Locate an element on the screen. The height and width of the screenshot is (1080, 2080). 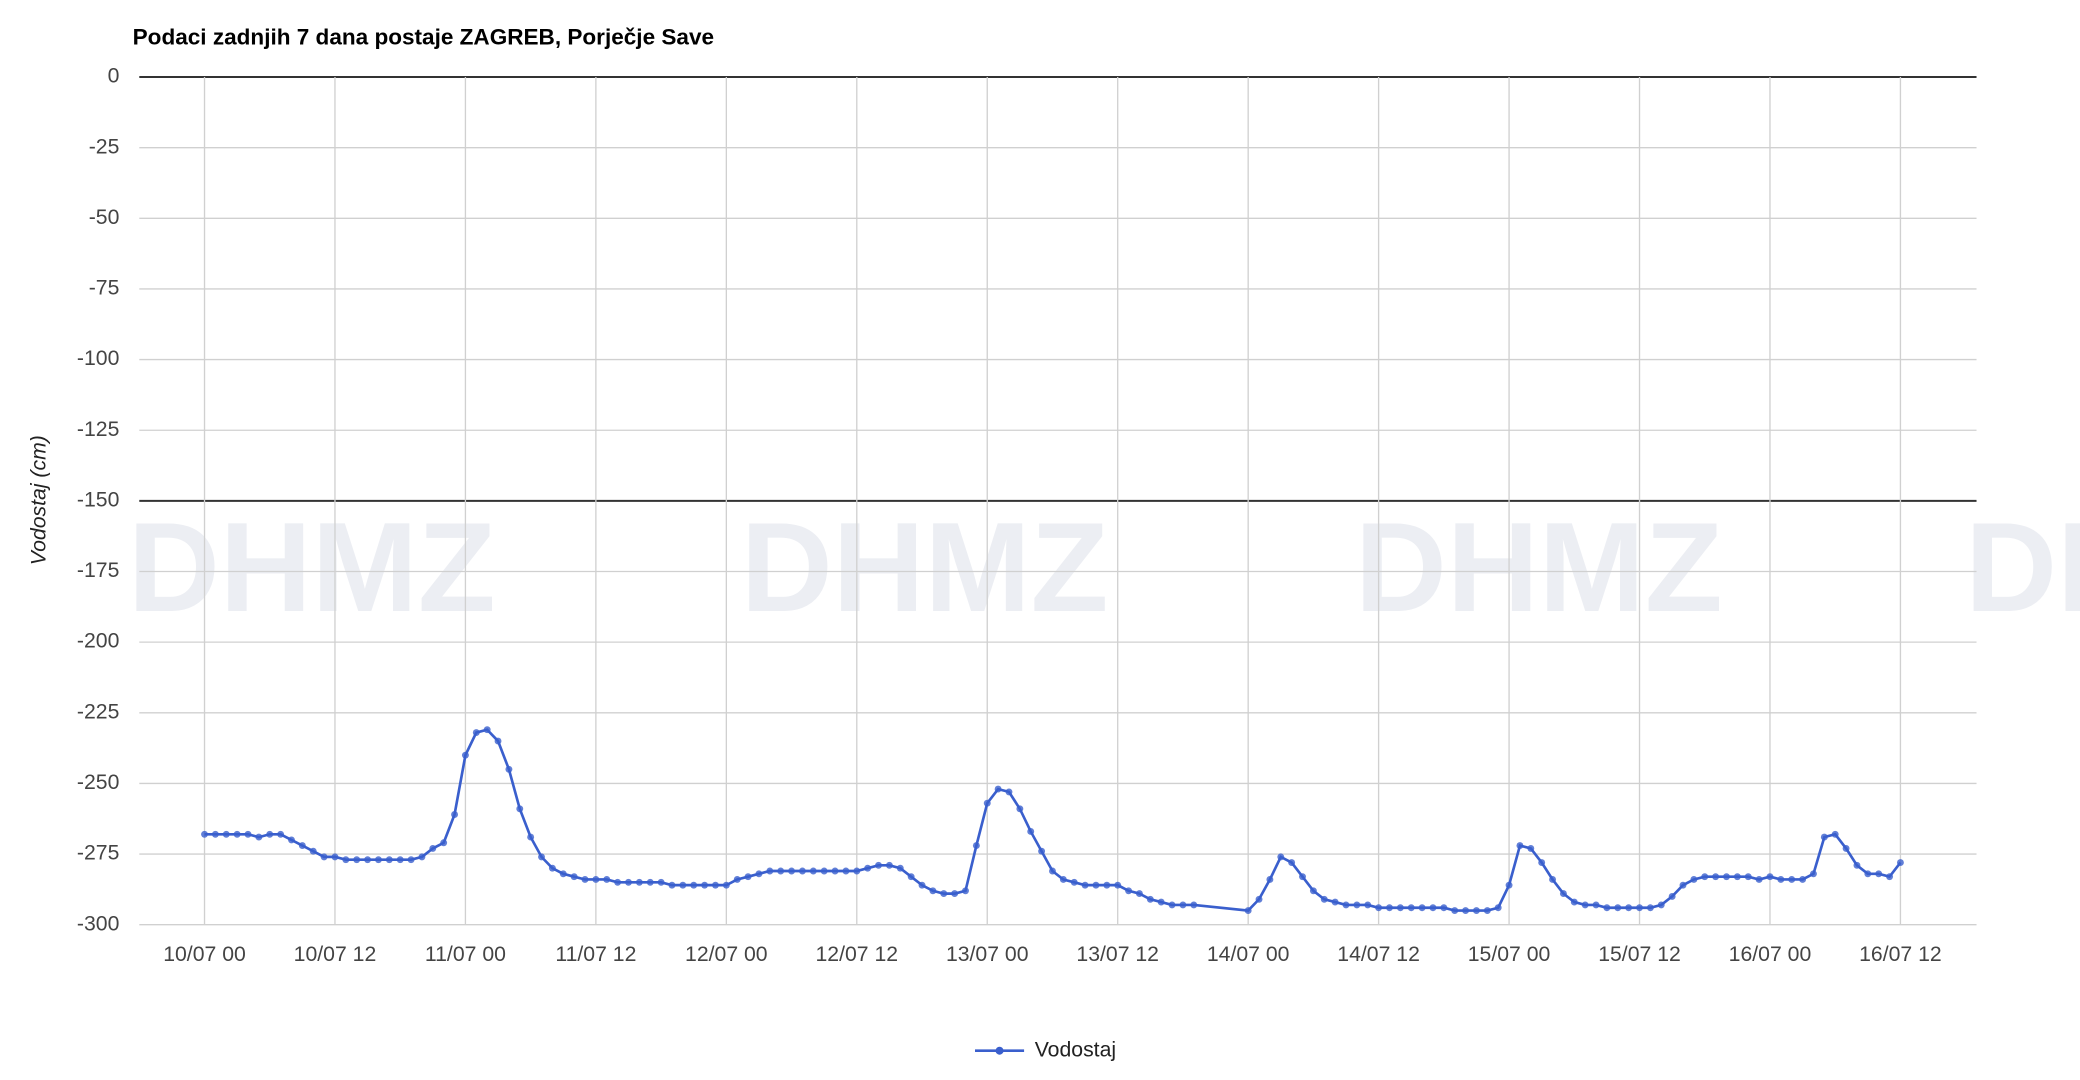
x-tick-label: 16/07 00 is located at coordinates (1770, 954).